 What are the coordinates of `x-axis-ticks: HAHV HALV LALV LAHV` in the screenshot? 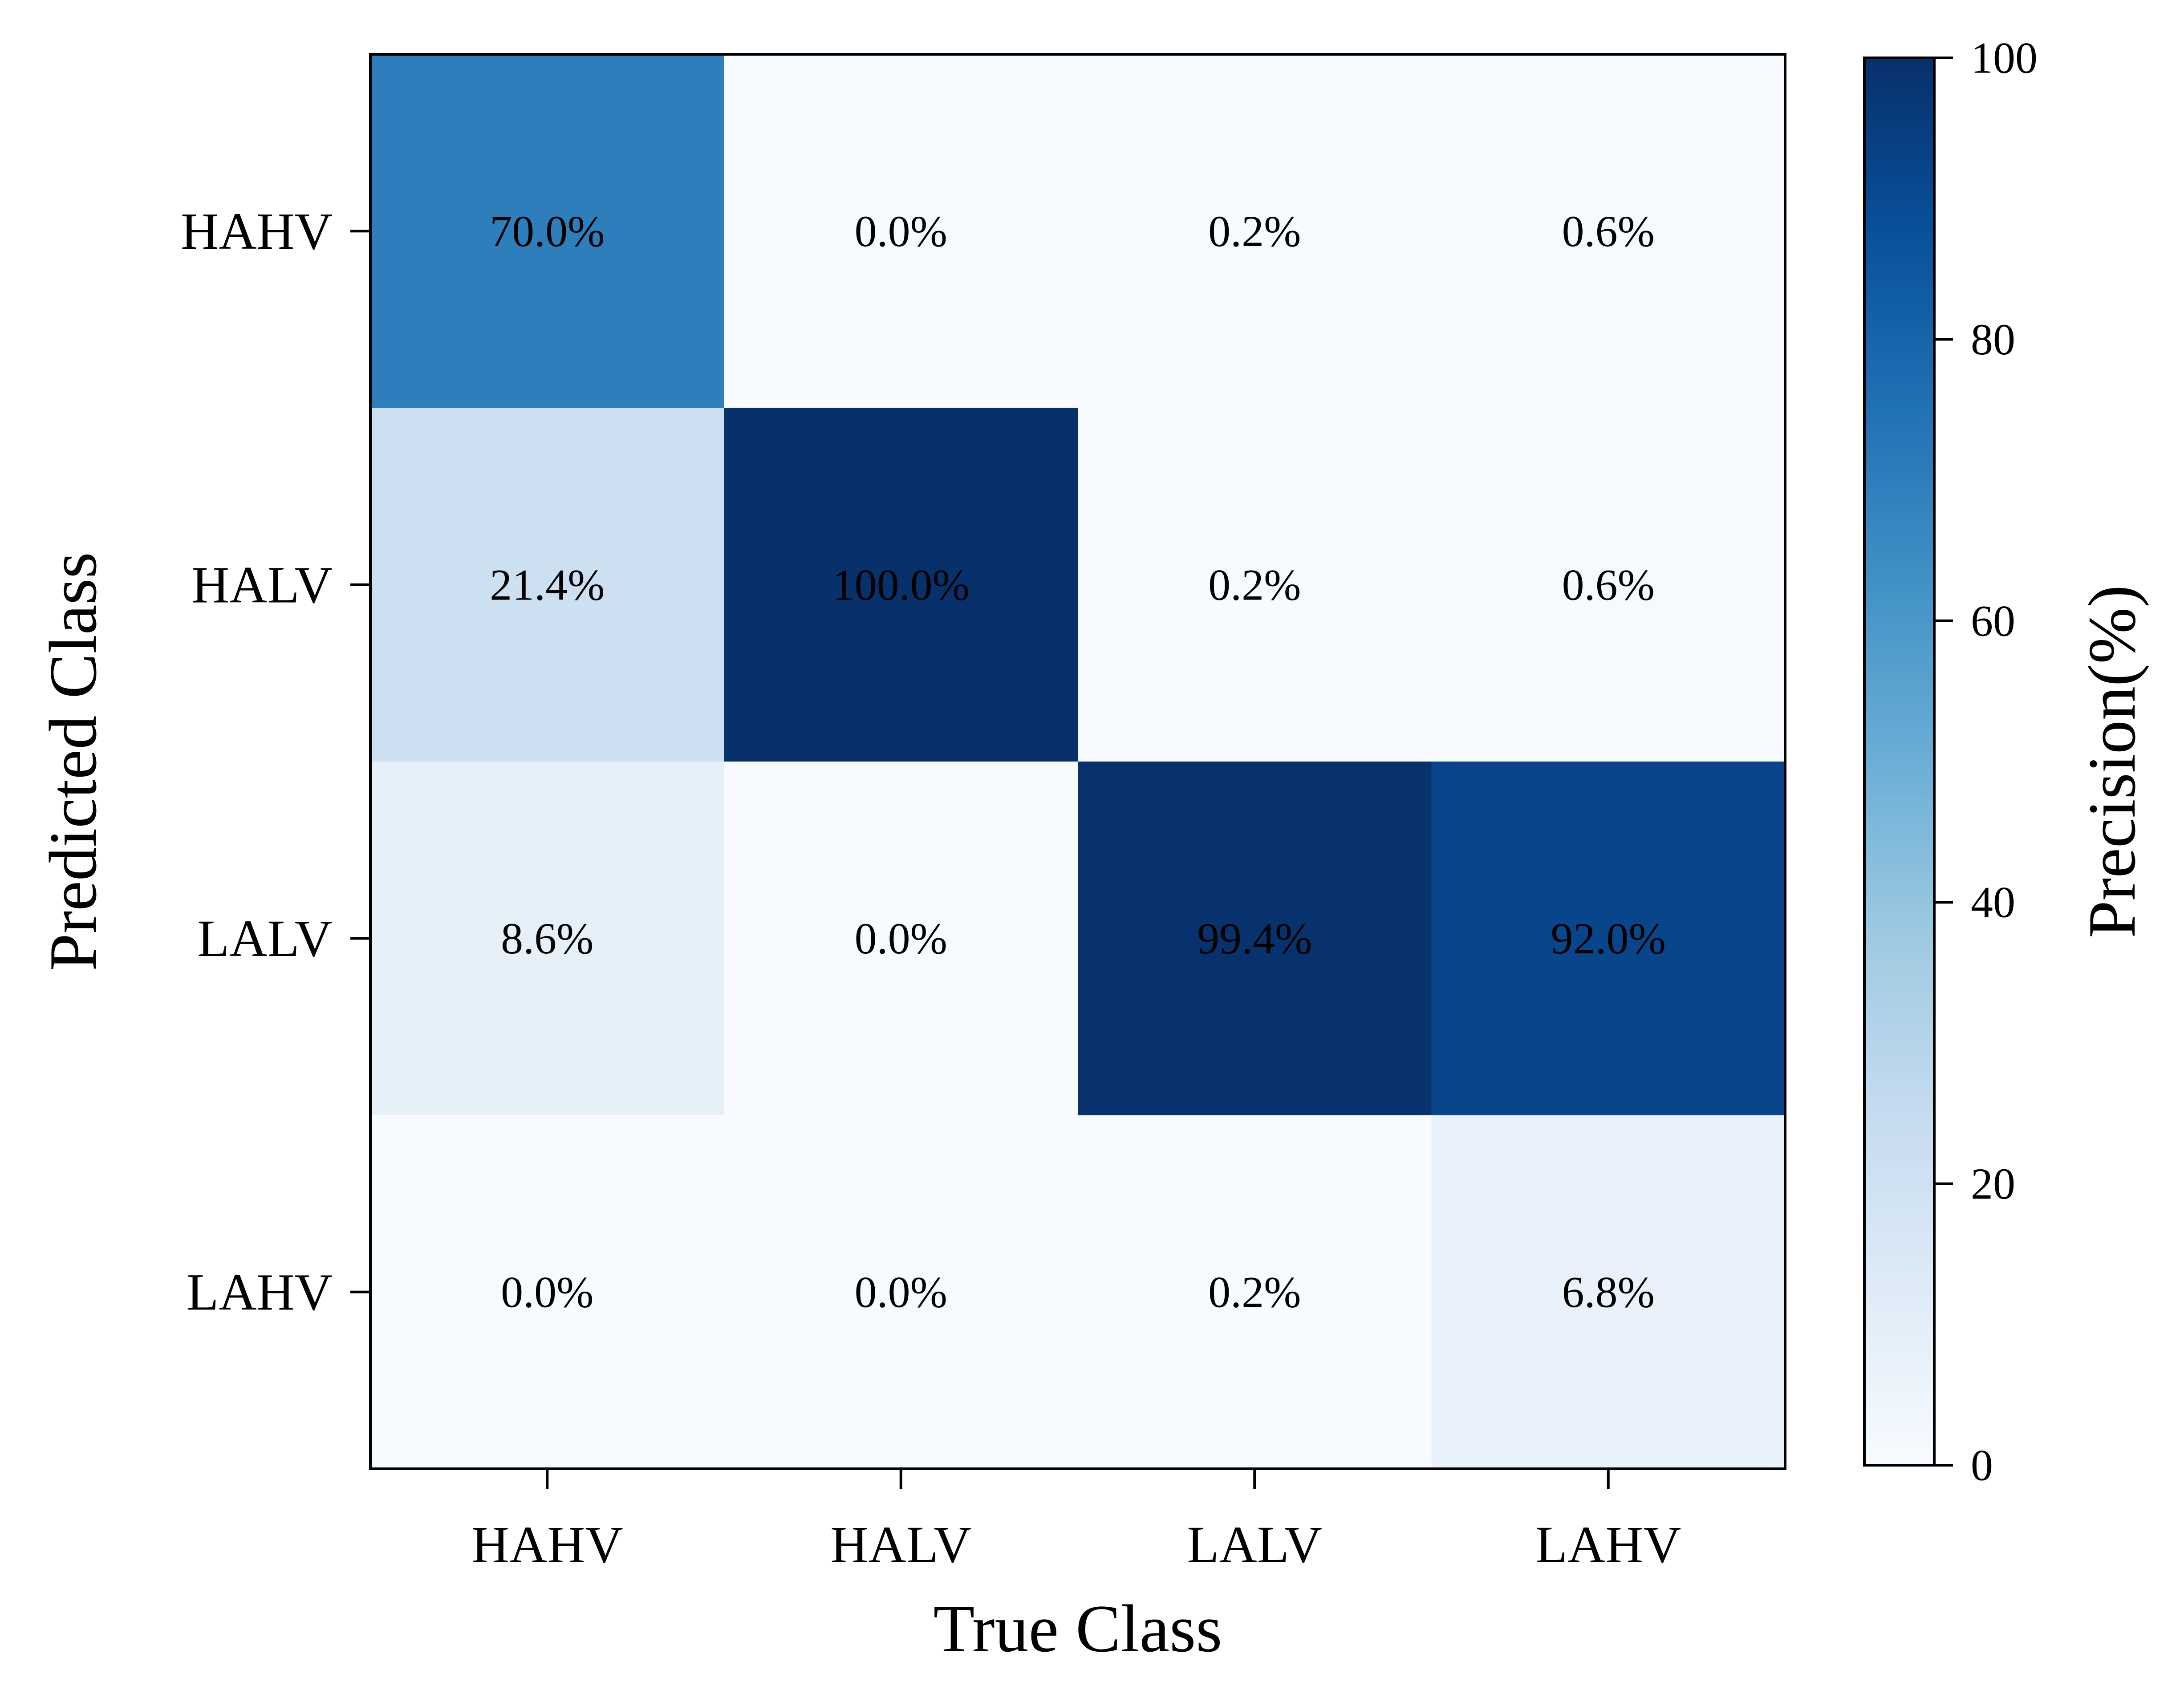 It's located at (1076, 1521).